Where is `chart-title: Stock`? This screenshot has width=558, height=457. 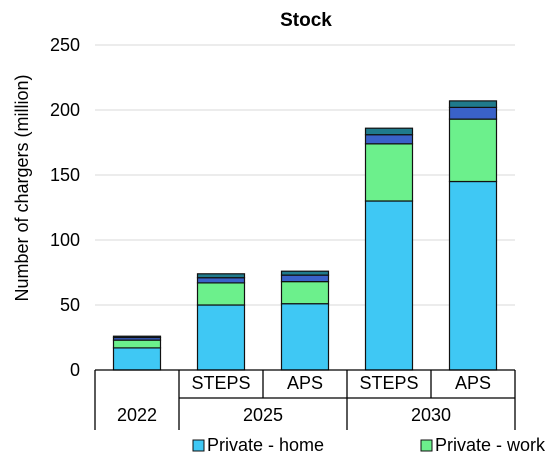 chart-title: Stock is located at coordinates (306, 20).